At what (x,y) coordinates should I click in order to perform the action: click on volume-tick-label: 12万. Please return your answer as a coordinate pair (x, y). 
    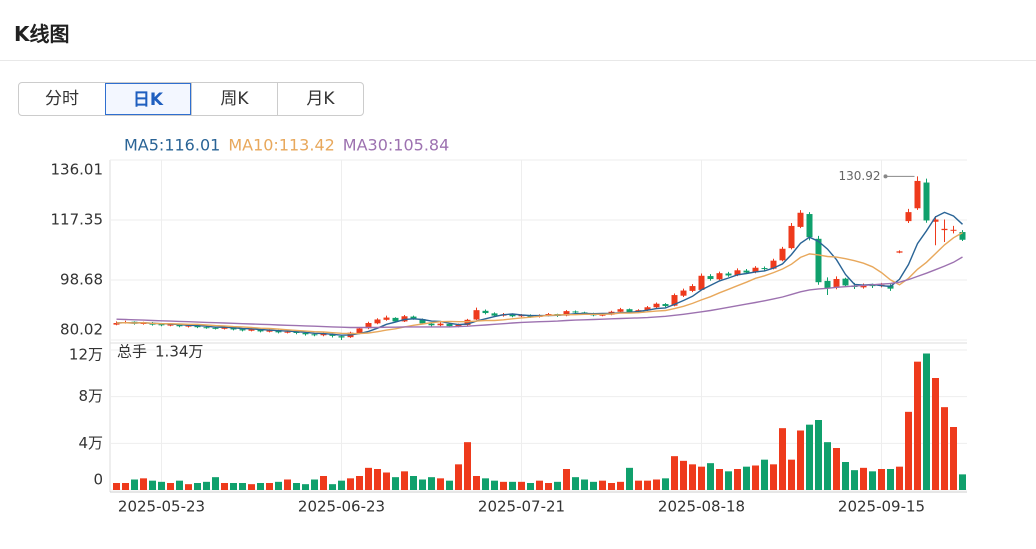
    Looking at the image, I should click on (86, 355).